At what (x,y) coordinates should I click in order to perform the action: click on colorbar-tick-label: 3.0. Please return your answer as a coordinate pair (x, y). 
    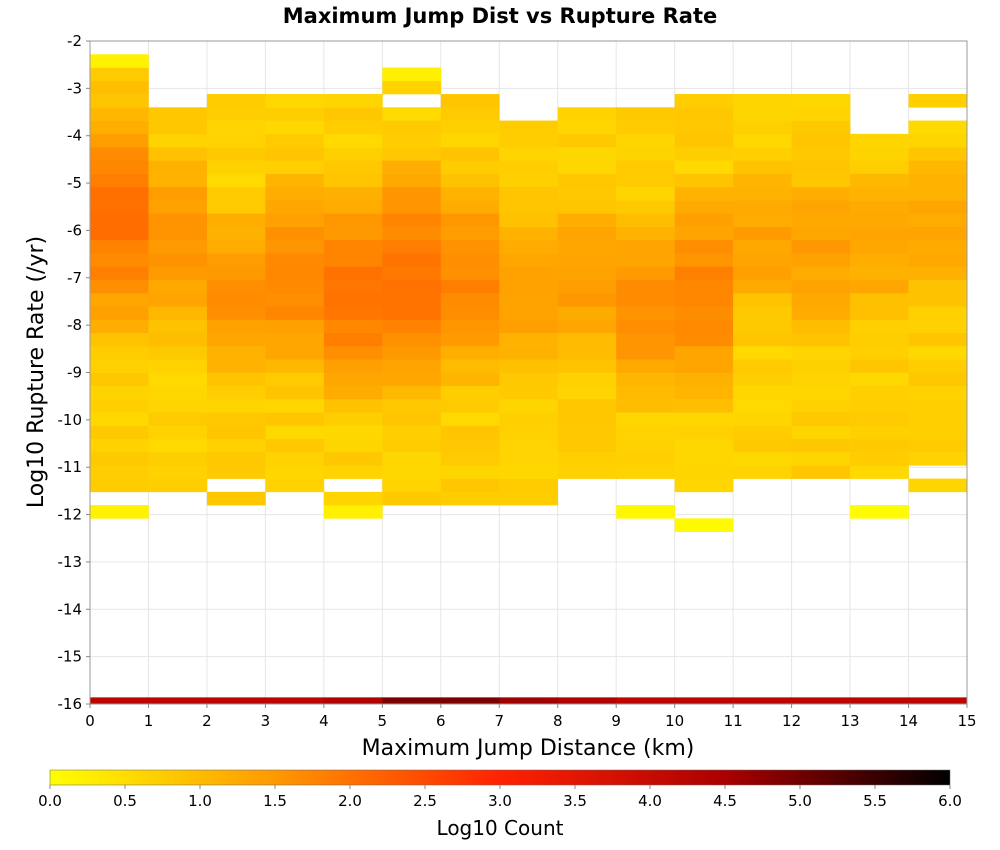
    Looking at the image, I should click on (500, 801).